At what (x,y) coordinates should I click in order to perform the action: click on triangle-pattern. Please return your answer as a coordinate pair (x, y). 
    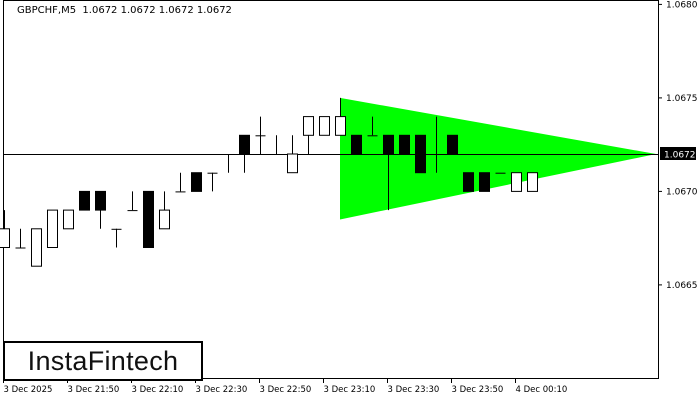
    Looking at the image, I should click on (498, 158).